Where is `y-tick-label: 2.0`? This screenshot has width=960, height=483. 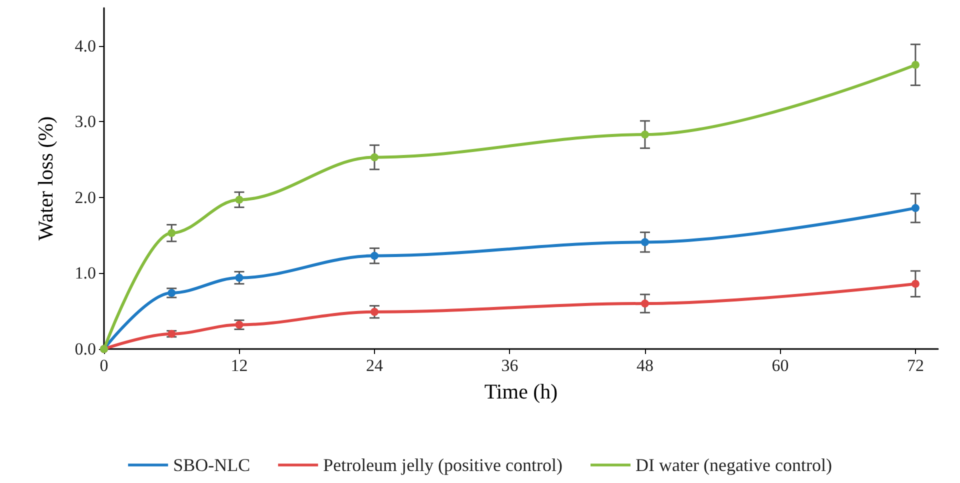 y-tick-label: 2.0 is located at coordinates (85, 197).